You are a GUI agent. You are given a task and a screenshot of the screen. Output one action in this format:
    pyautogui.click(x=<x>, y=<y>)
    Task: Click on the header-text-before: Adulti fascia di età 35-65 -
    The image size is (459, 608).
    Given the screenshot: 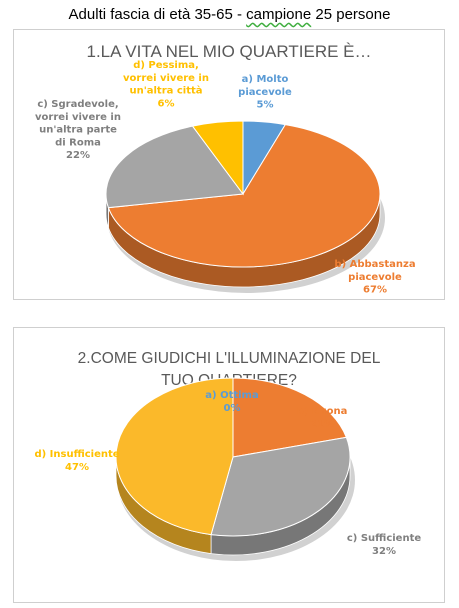 What is the action you would take?
    pyautogui.click(x=157, y=14)
    